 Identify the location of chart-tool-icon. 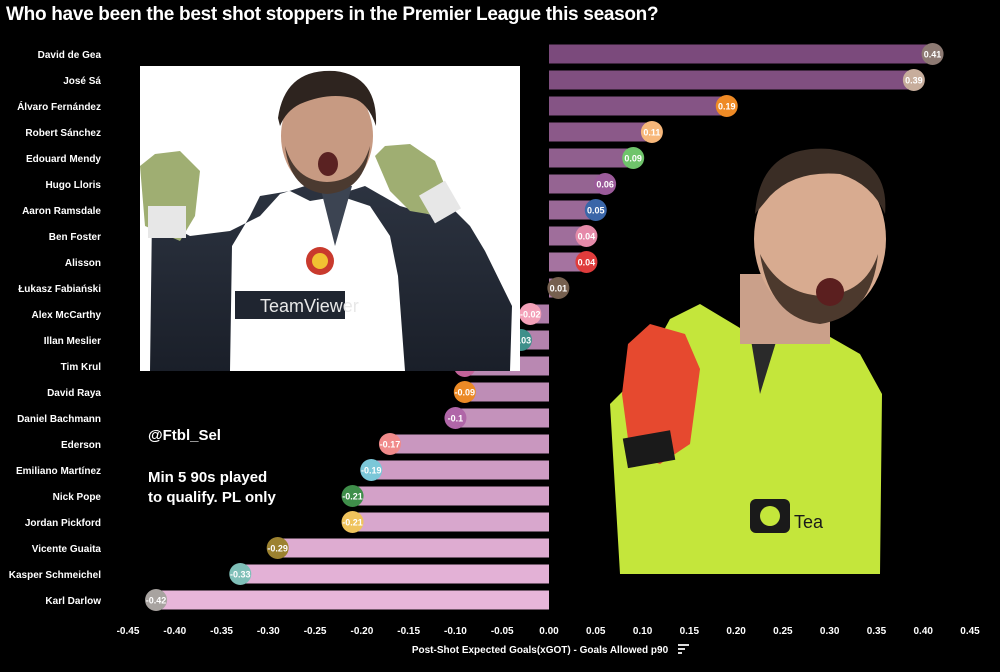
(683, 649).